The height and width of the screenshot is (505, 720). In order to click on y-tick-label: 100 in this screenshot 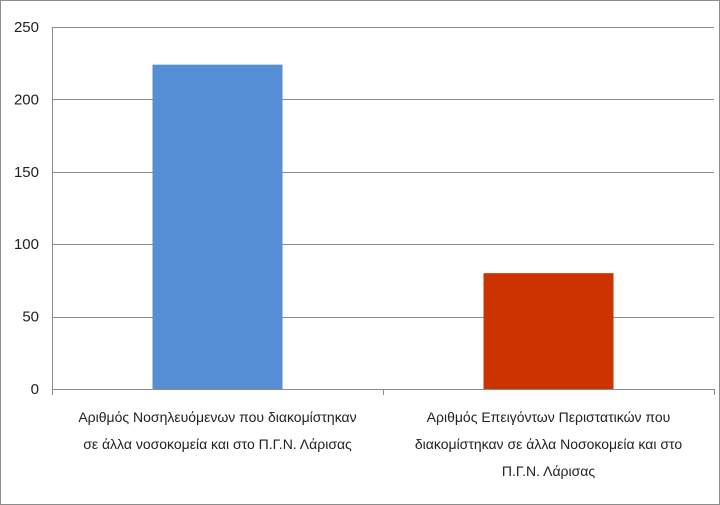, I will do `click(26, 244)`.